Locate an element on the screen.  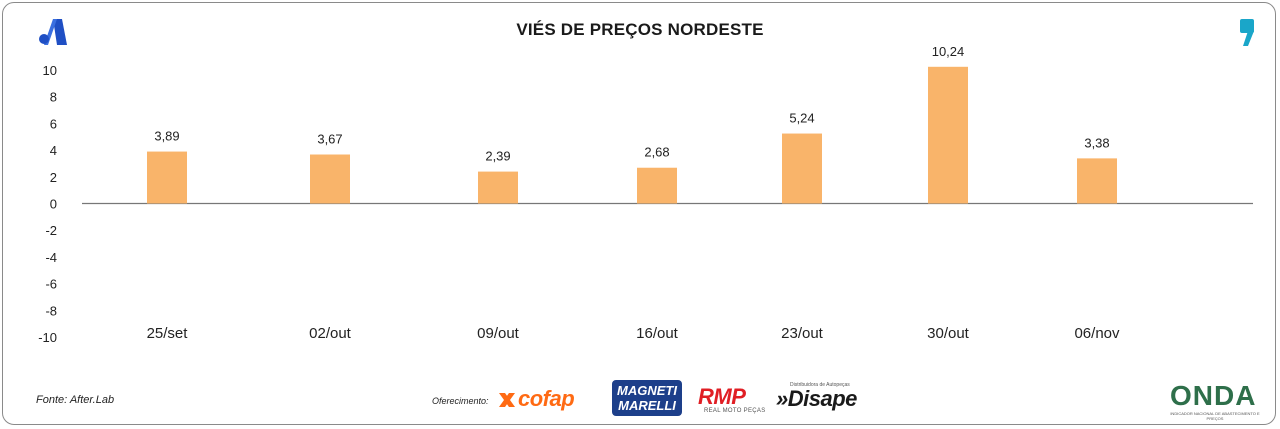
data-label: 3,89 is located at coordinates (166, 136).